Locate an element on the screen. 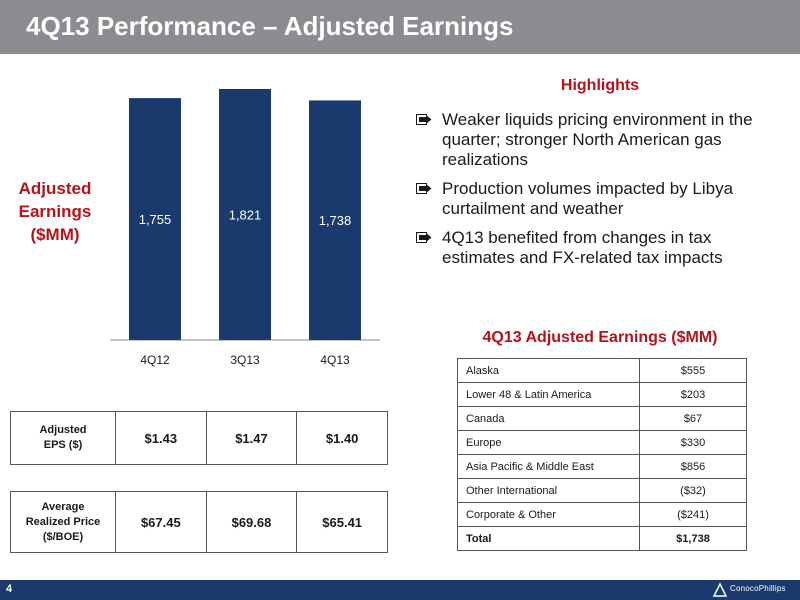 This screenshot has height=600, width=800. bar-value-label: 1,755 is located at coordinates (155, 219).